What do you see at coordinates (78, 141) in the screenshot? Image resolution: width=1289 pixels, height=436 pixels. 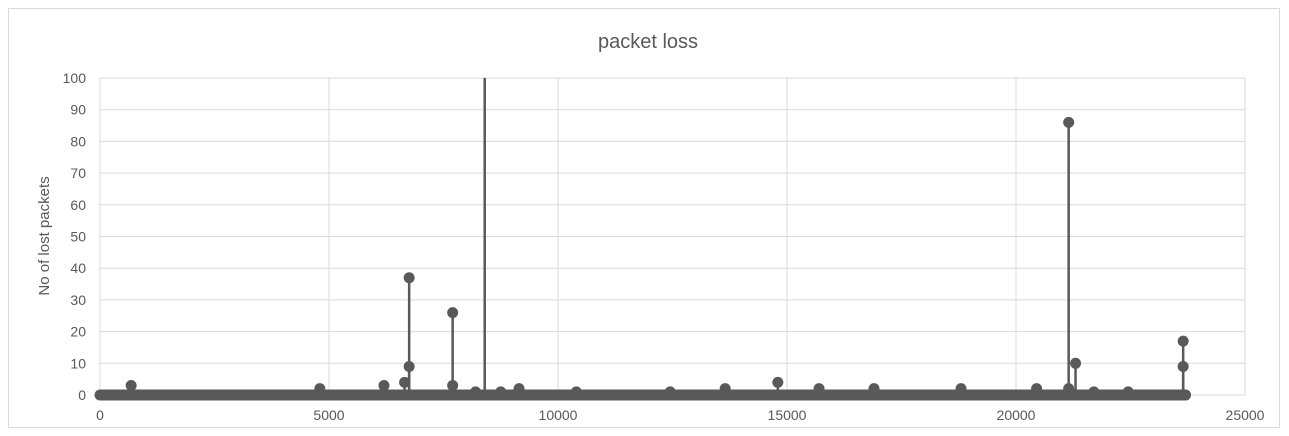 I see `y-tick-label: 80` at bounding box center [78, 141].